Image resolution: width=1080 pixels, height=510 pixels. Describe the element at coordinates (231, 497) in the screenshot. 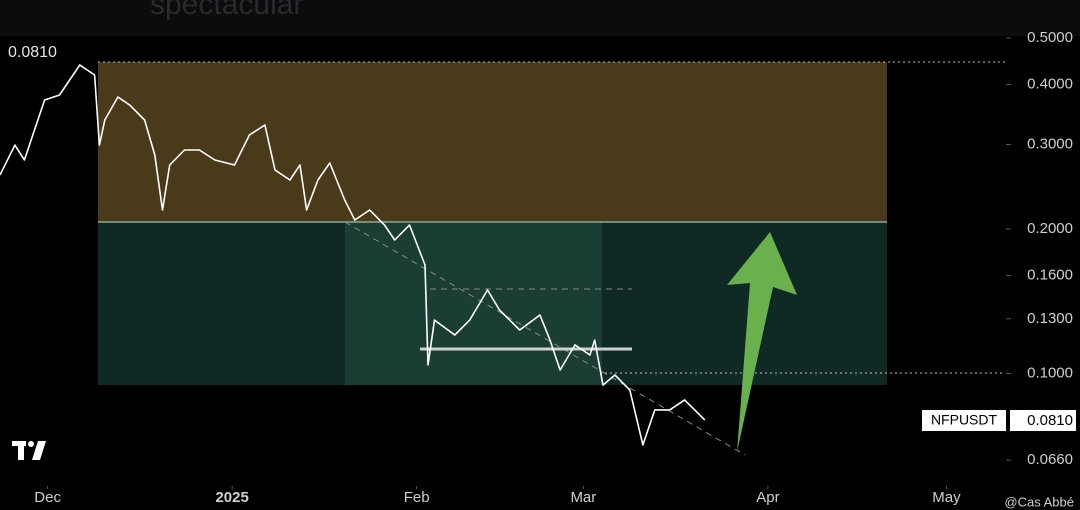

I see `x-tick-label: 2025` at that location.